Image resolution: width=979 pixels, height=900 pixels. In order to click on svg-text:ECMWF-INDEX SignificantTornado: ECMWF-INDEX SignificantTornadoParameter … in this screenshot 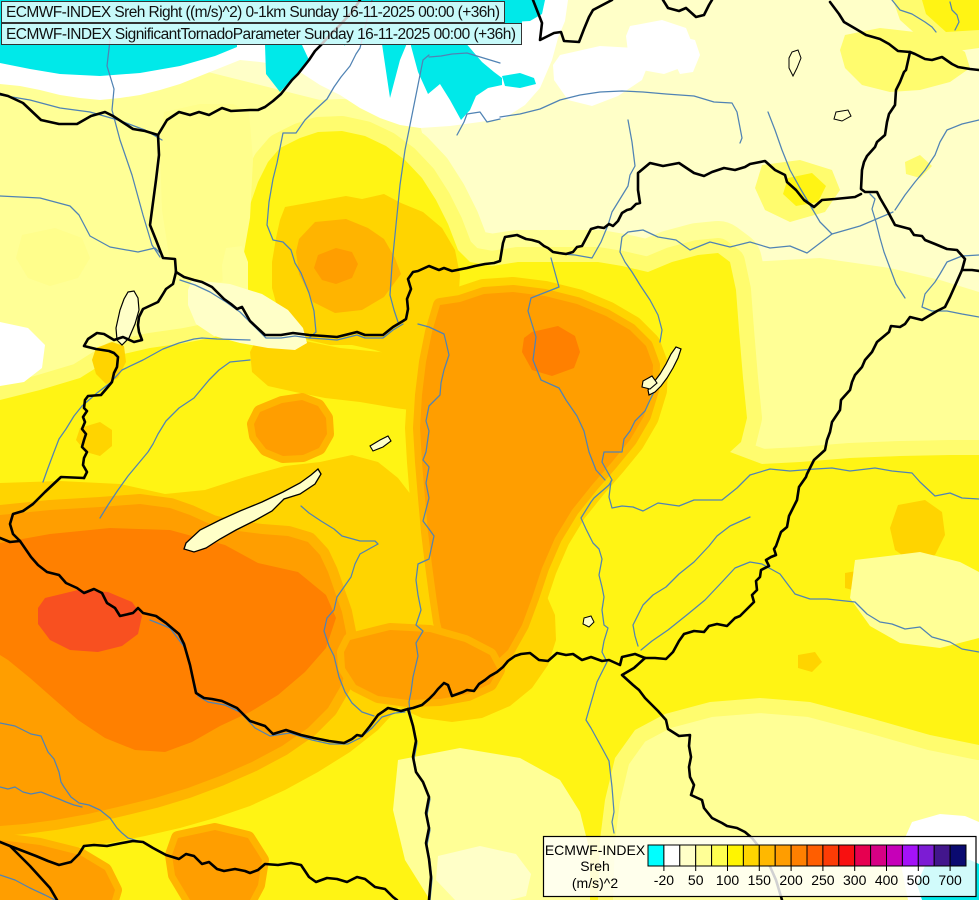, I will do `click(261, 34)`.